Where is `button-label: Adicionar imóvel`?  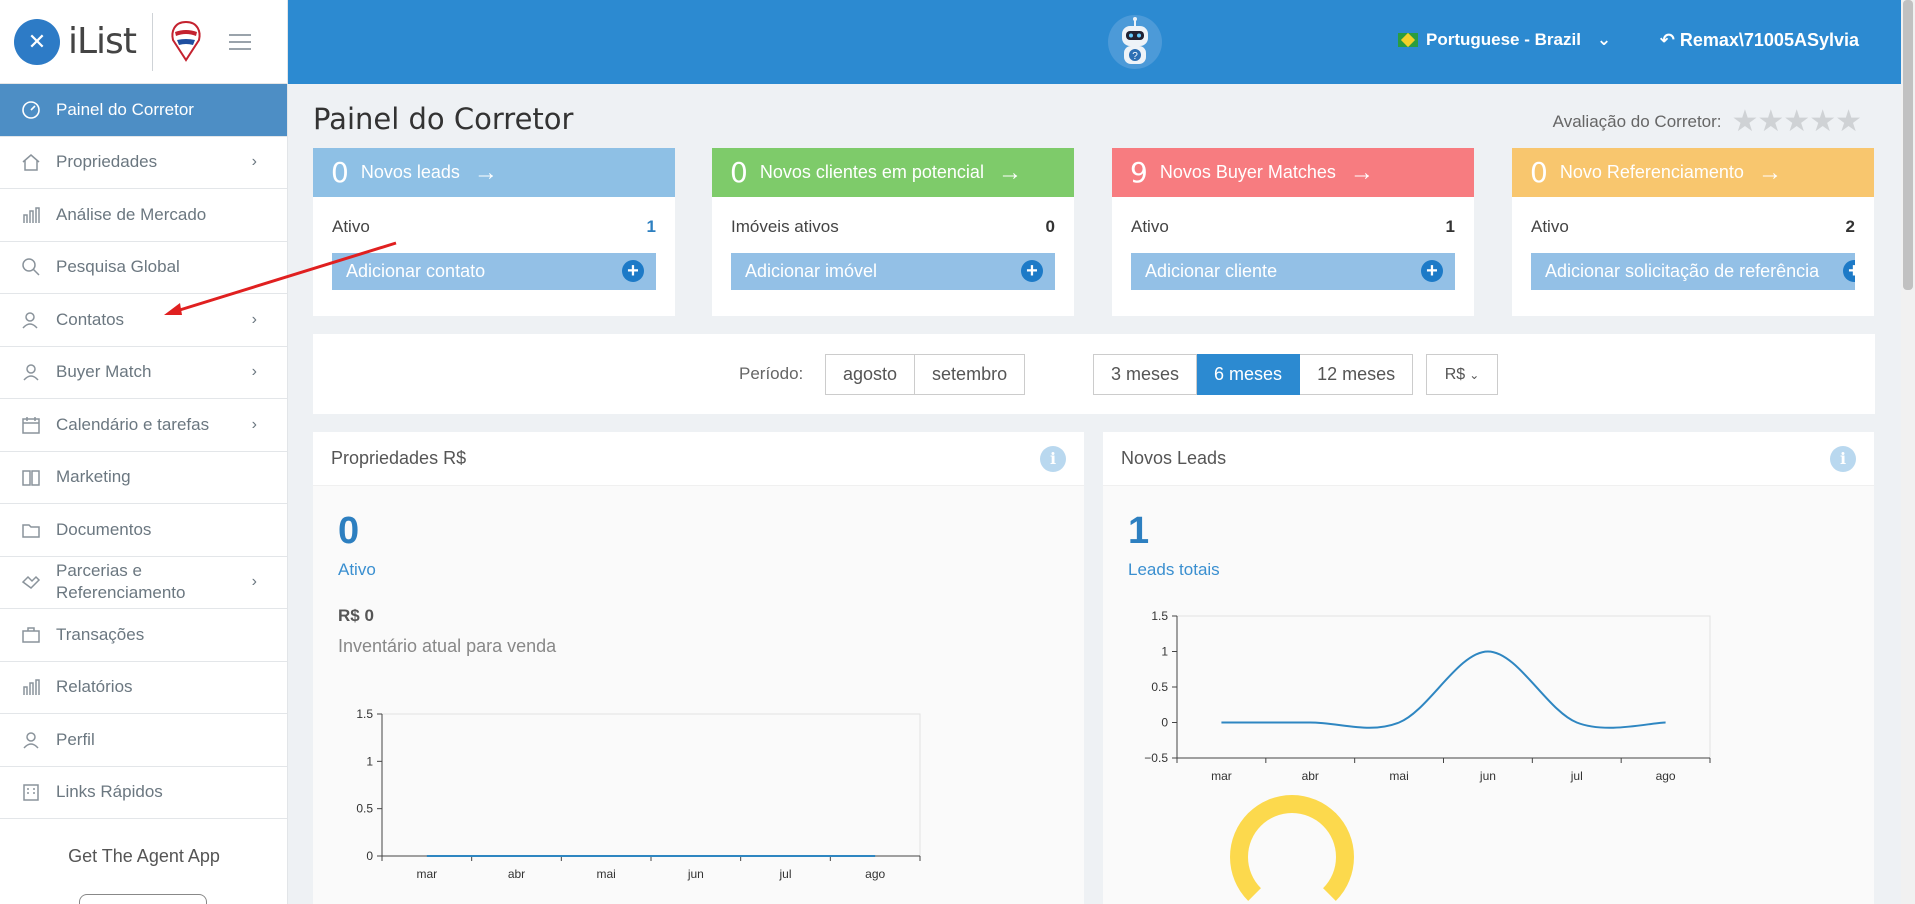 button-label: Adicionar imóvel is located at coordinates (811, 271).